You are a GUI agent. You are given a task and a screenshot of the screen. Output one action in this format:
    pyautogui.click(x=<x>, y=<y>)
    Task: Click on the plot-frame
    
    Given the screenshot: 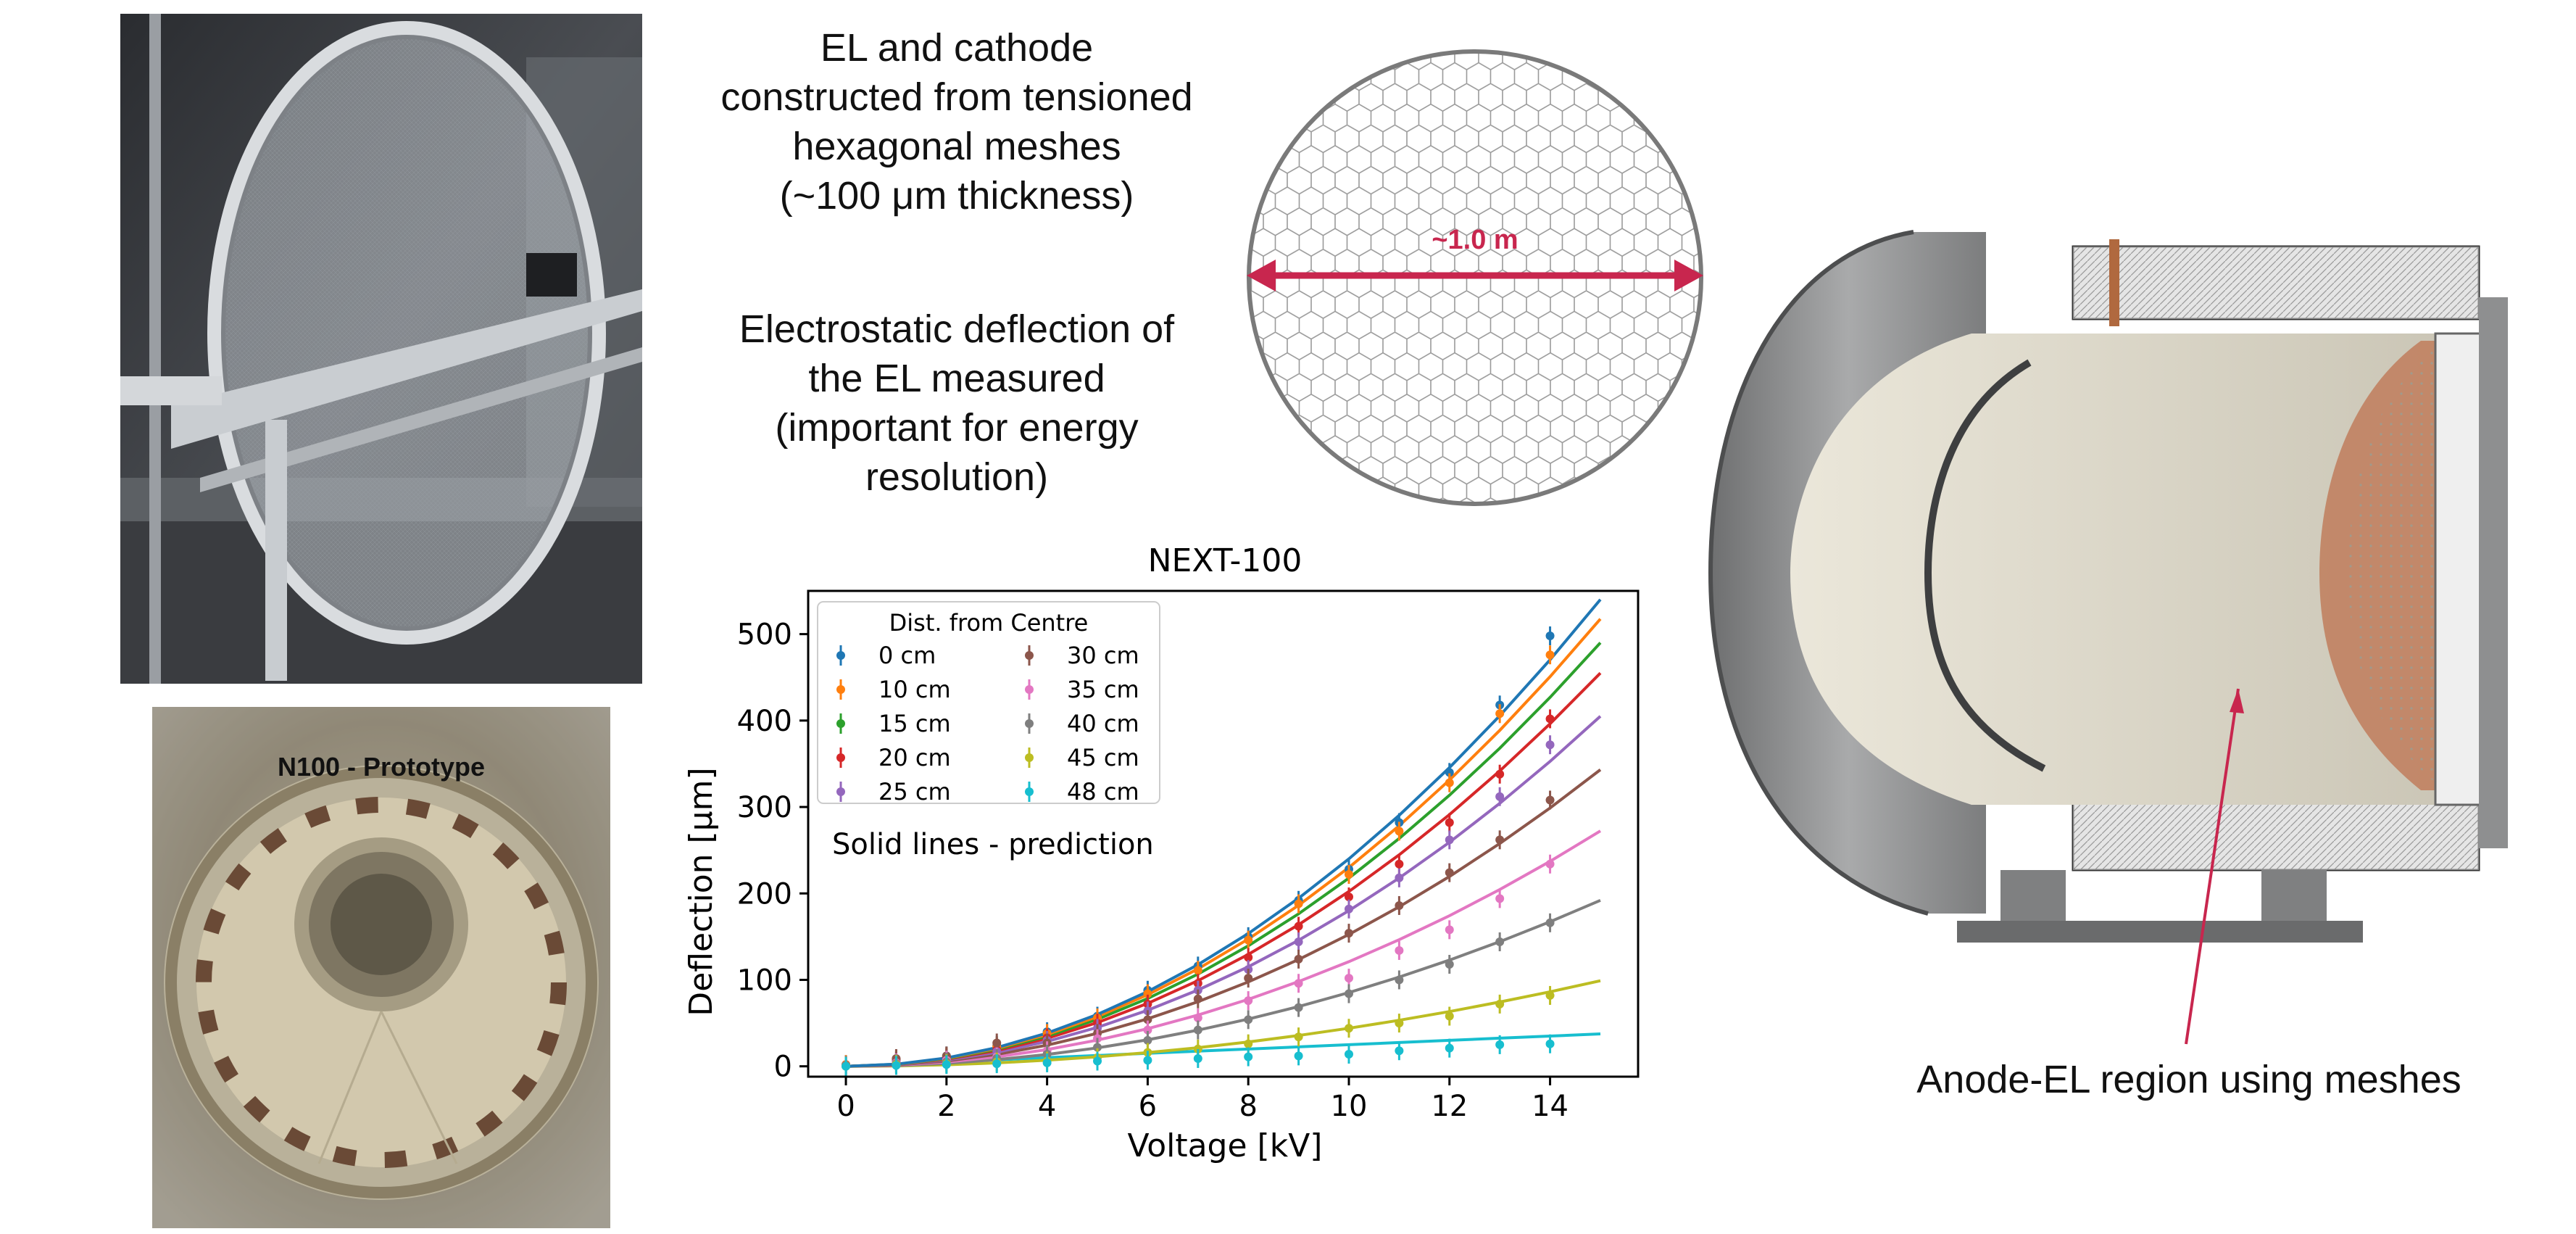 What is the action you would take?
    pyautogui.click(x=1223, y=833)
    